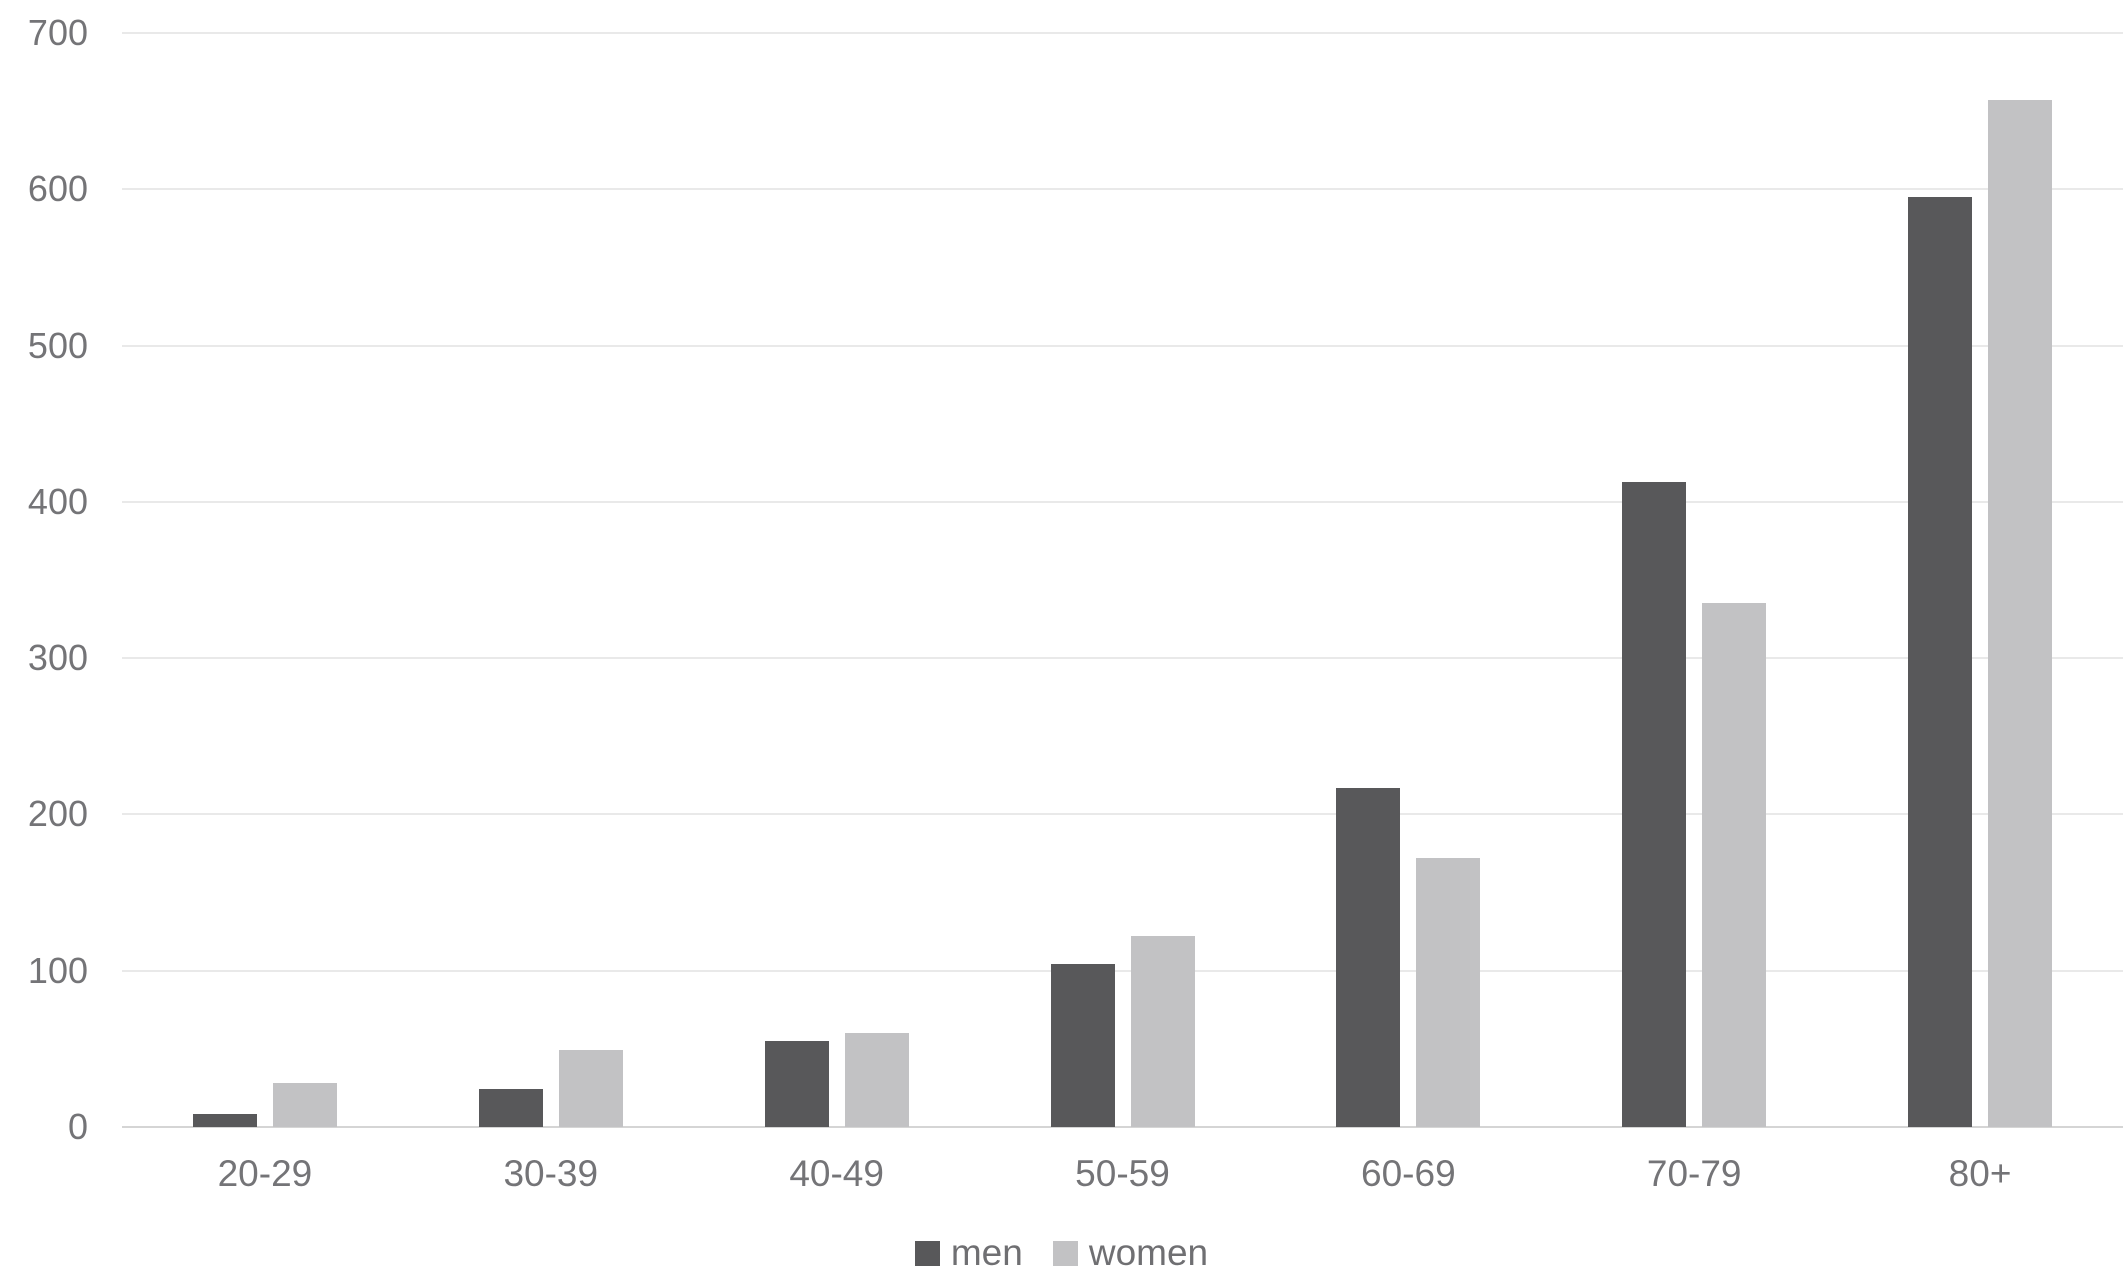 This screenshot has width=2123, height=1284. I want to click on legend-label-men: men, so click(986, 1252).